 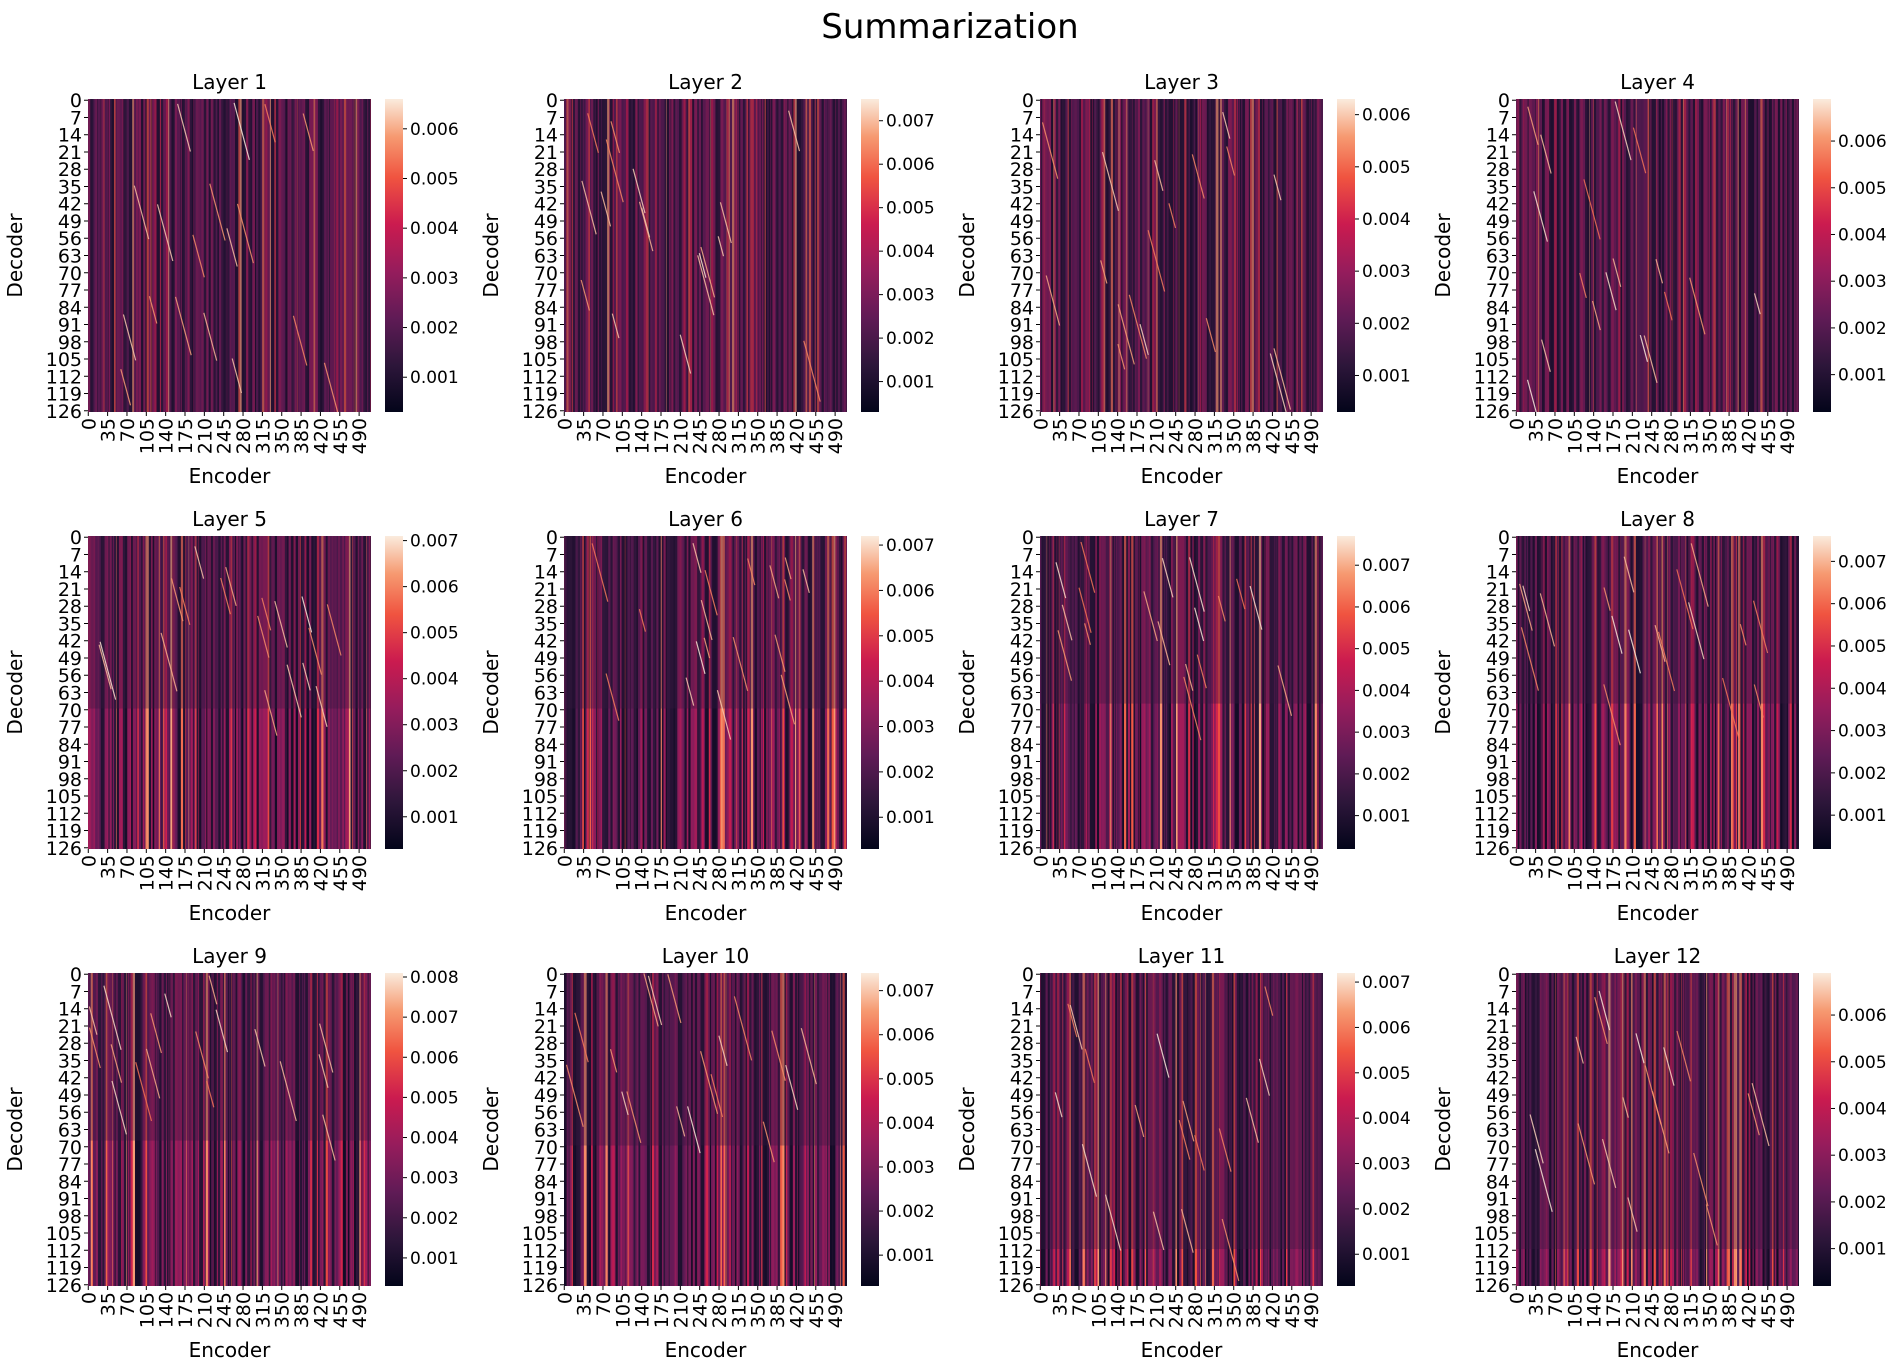 I want to click on x-tick-label: 175, so click(x=186, y=436).